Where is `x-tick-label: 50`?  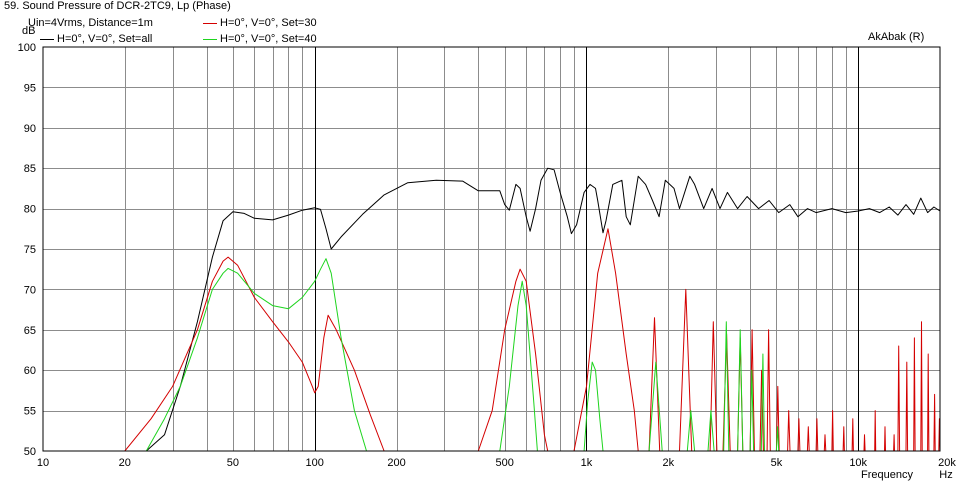
x-tick-label: 50 is located at coordinates (233, 463).